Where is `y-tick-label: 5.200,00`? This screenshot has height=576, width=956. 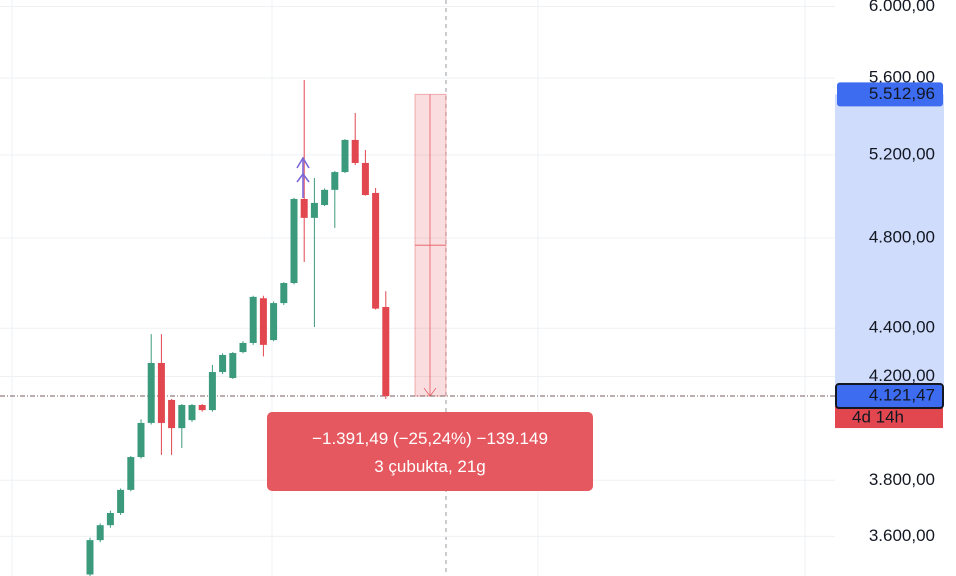
y-tick-label: 5.200,00 is located at coordinates (902, 153).